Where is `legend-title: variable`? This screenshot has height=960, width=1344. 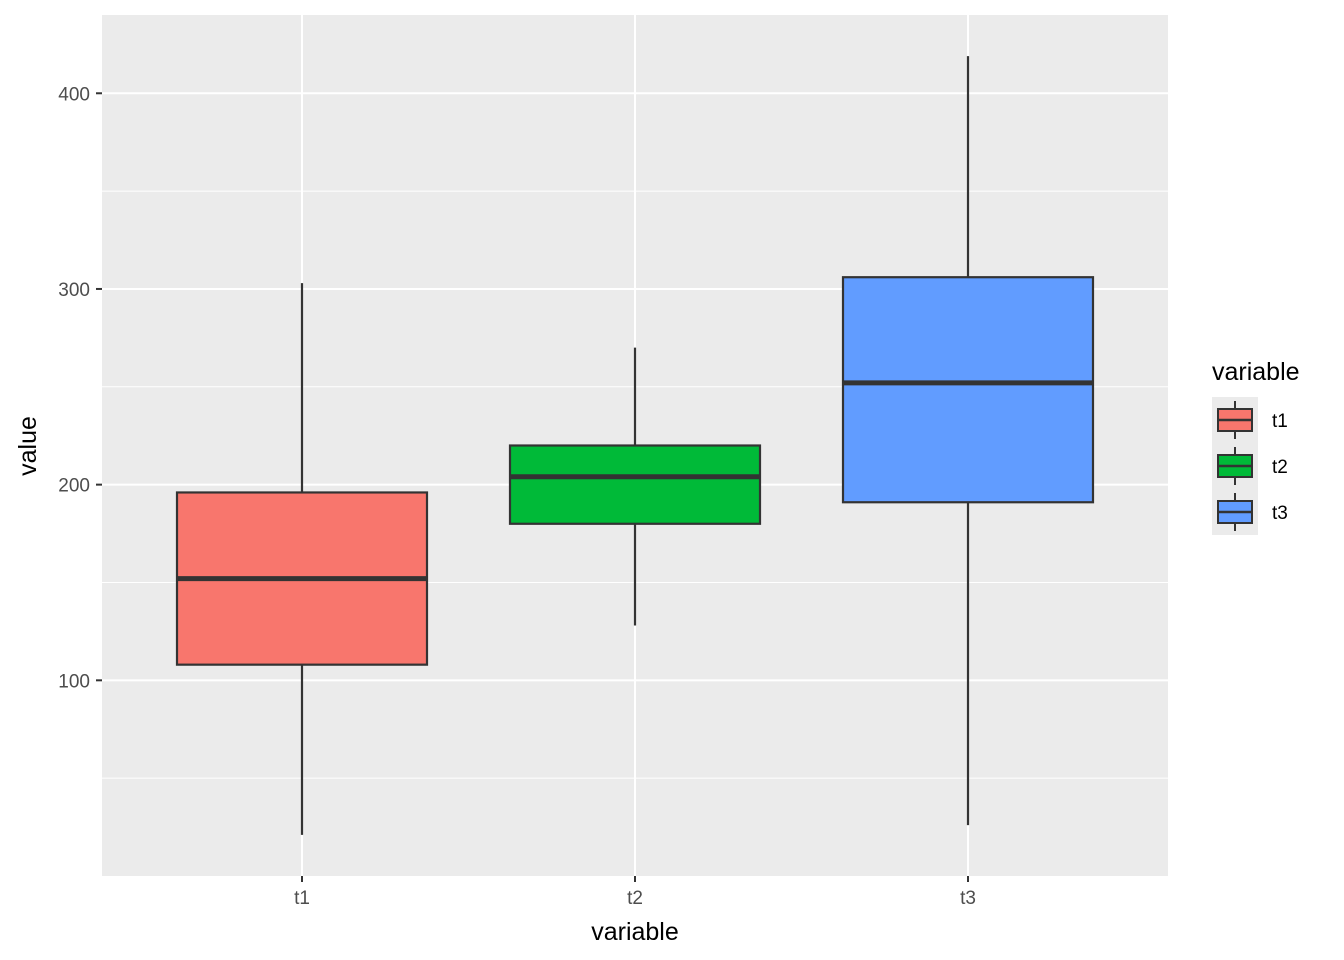 legend-title: variable is located at coordinates (1256, 372).